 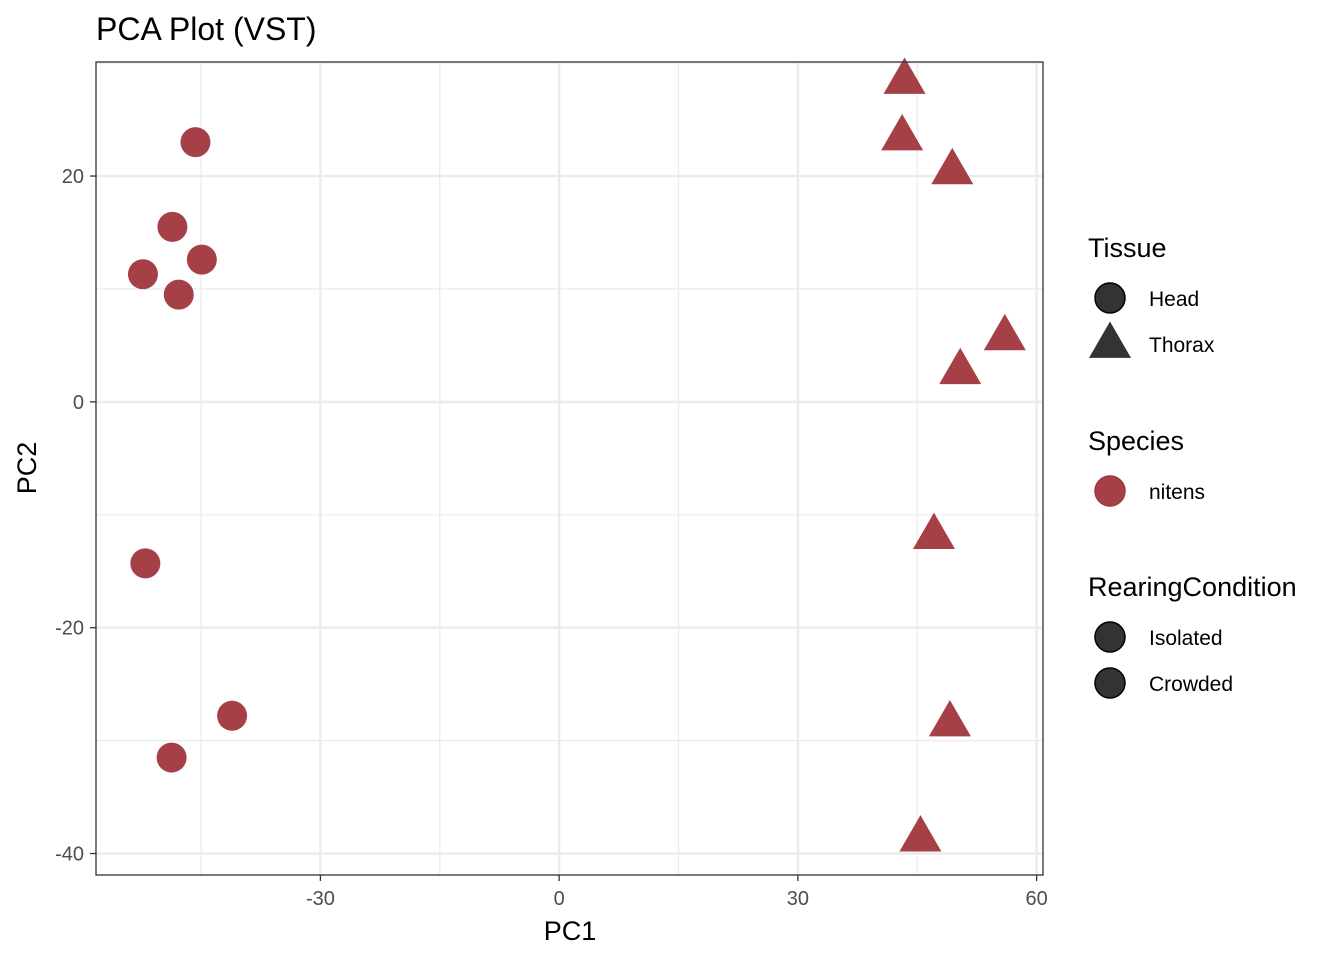 I want to click on x-tick-label: 0, so click(x=559, y=899).